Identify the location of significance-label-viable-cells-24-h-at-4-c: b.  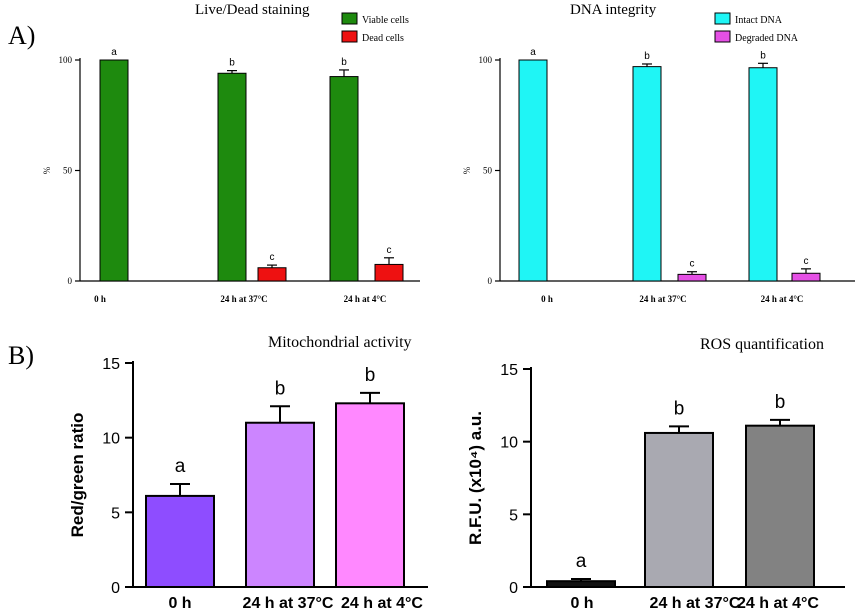
(344, 62).